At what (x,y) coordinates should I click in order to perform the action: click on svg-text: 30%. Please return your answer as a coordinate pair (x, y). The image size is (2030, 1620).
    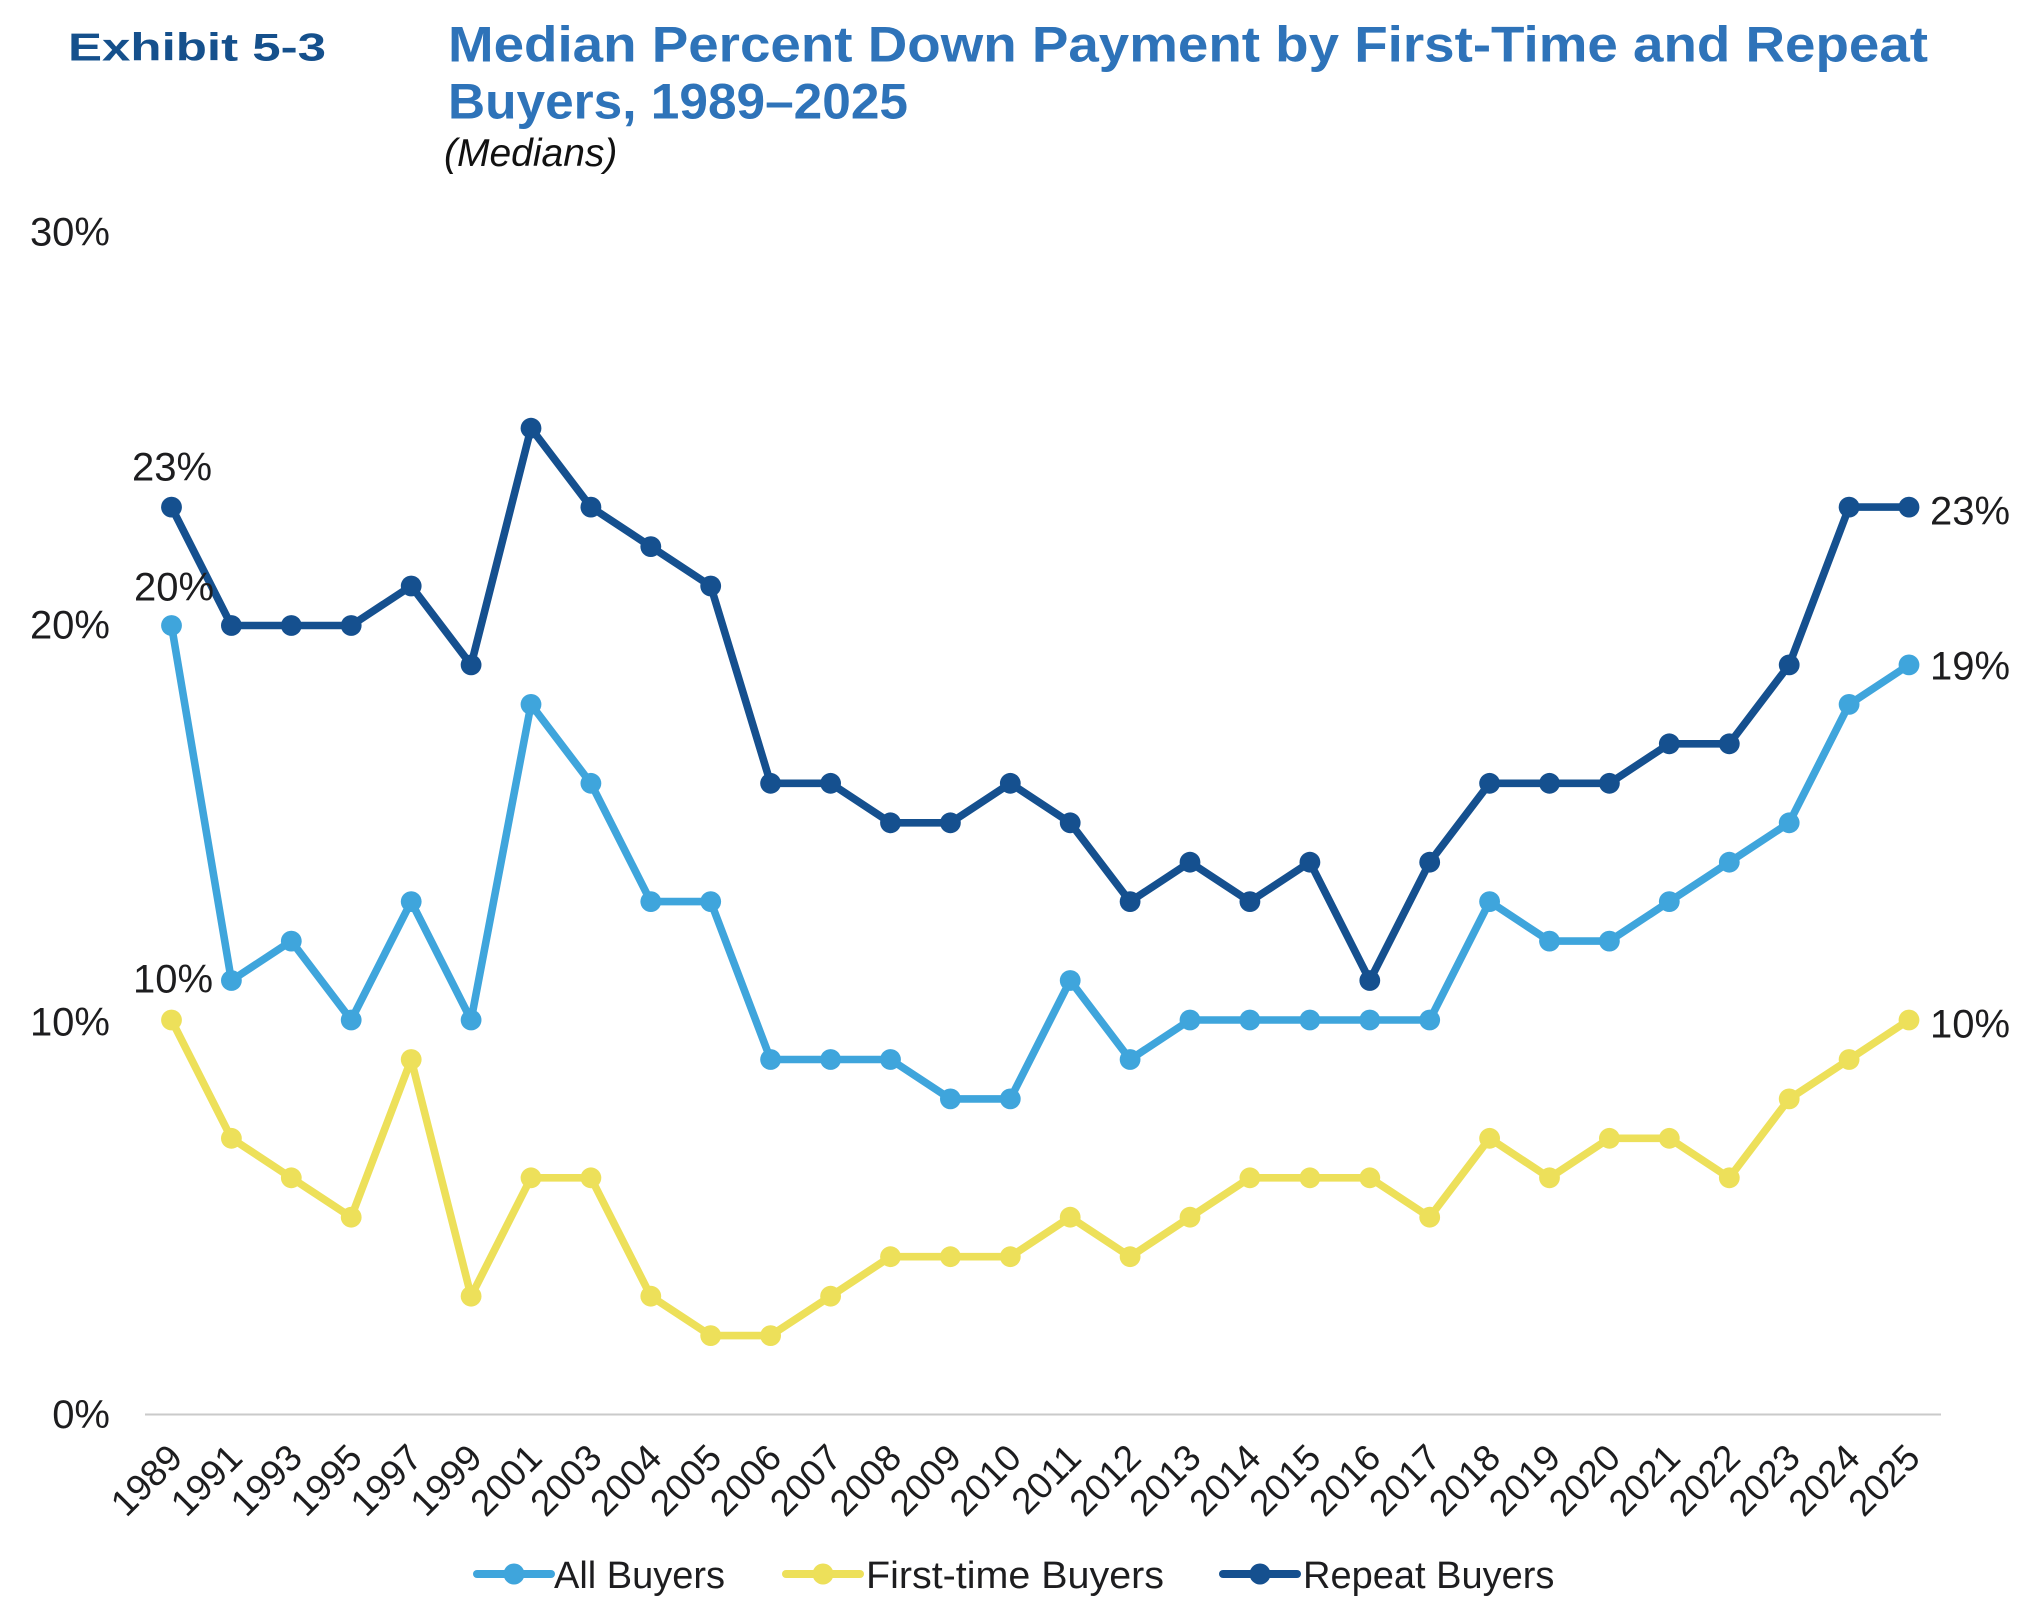
    Looking at the image, I should click on (70, 233).